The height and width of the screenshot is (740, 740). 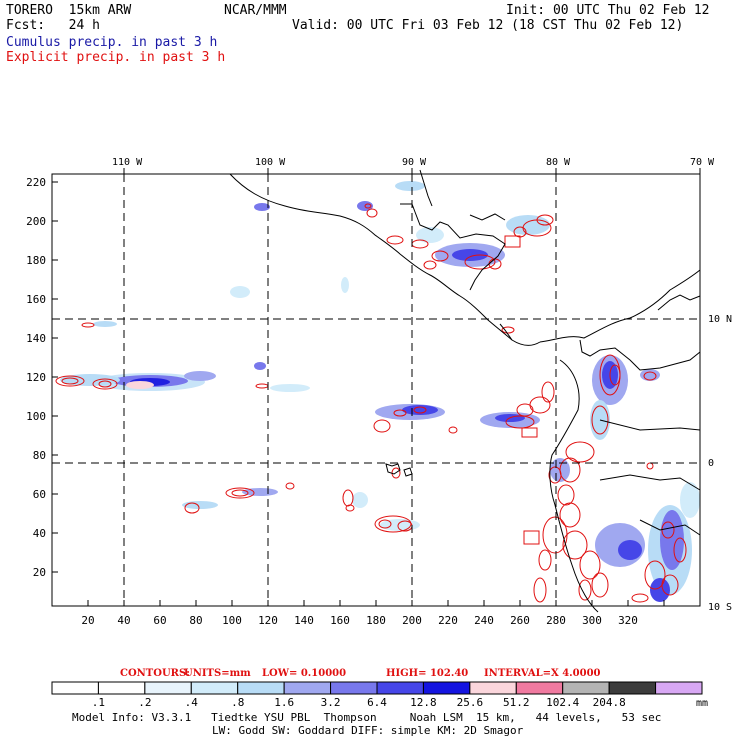 I want to click on x-tick: 320, so click(x=628, y=620).